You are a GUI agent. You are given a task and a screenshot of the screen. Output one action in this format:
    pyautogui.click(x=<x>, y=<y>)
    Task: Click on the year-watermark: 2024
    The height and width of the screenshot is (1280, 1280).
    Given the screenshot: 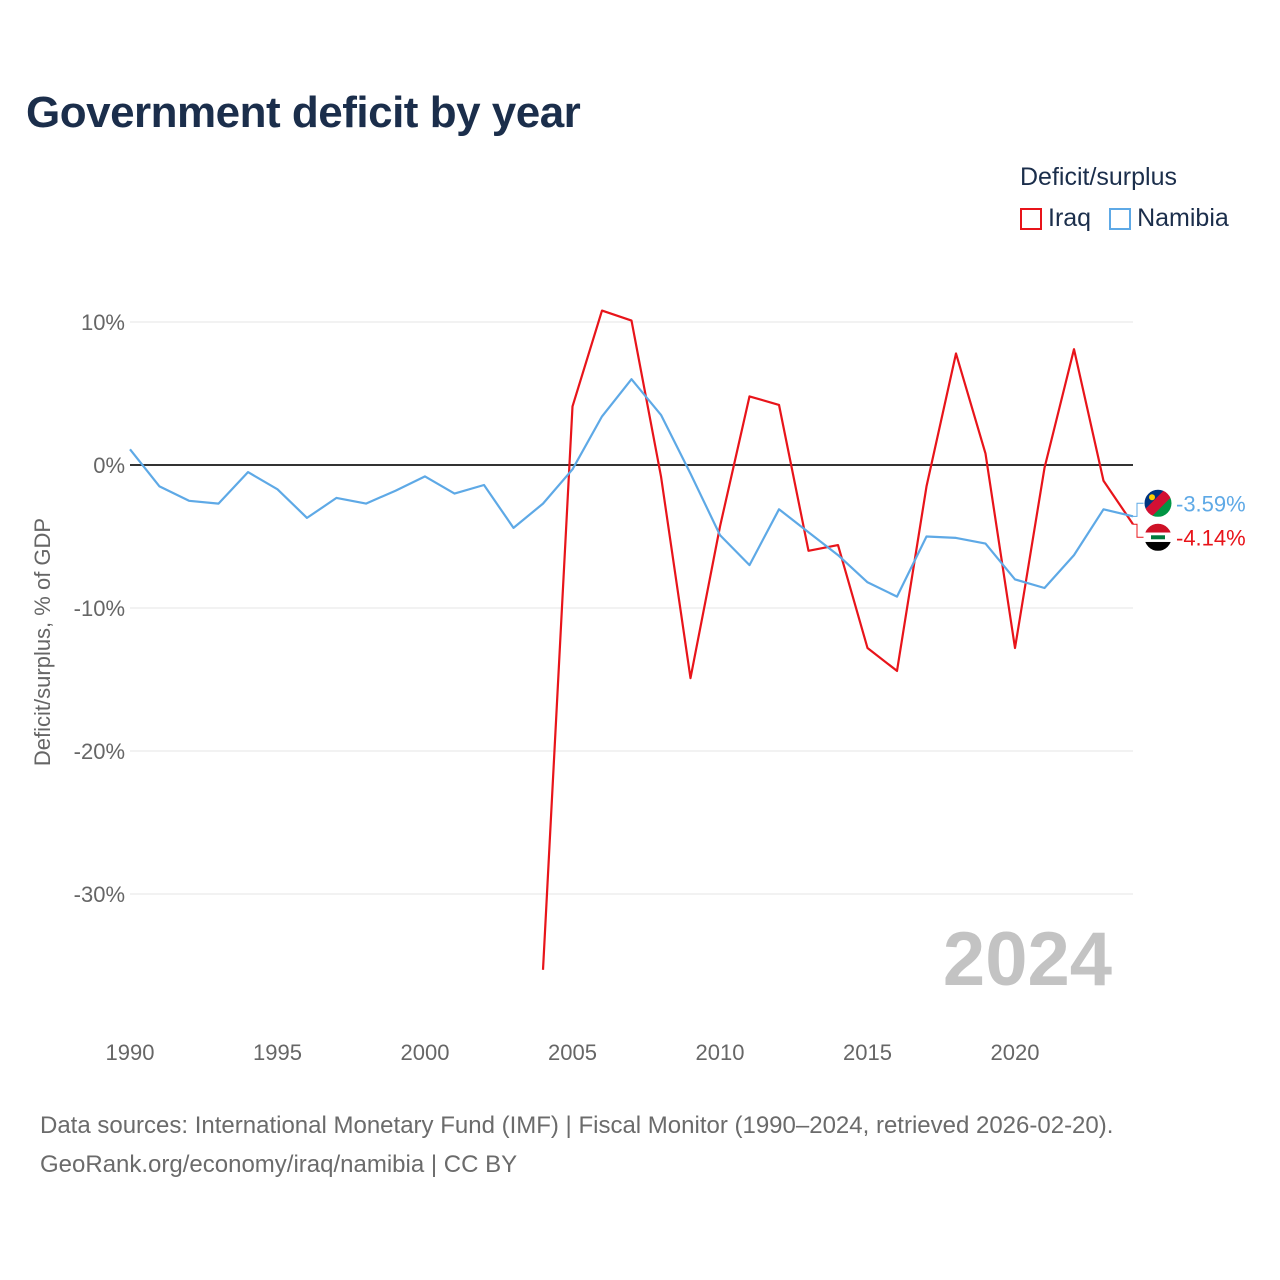 What is the action you would take?
    pyautogui.click(x=1027, y=959)
    